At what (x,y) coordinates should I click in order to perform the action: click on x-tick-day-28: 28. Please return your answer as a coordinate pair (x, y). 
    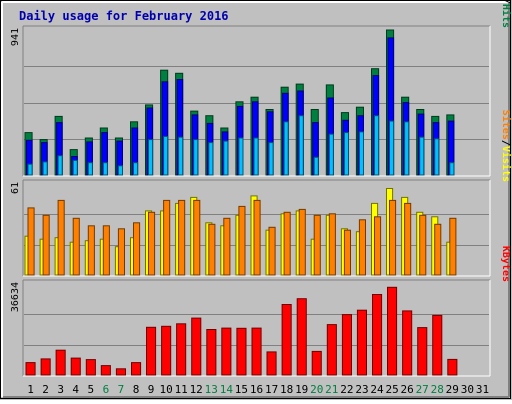
    Looking at the image, I should click on (437, 389).